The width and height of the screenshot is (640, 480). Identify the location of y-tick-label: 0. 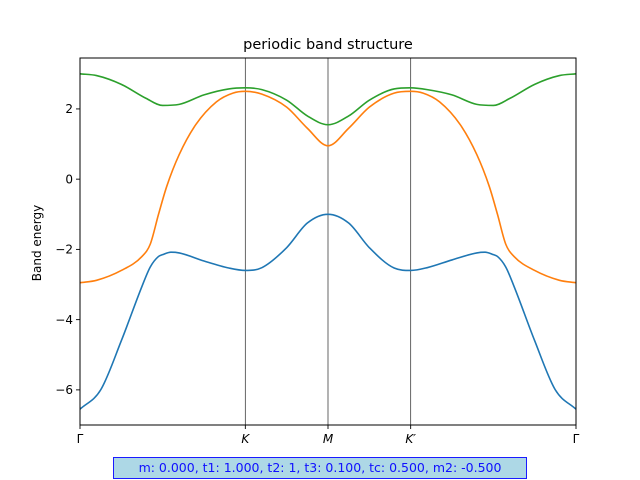
(69, 179).